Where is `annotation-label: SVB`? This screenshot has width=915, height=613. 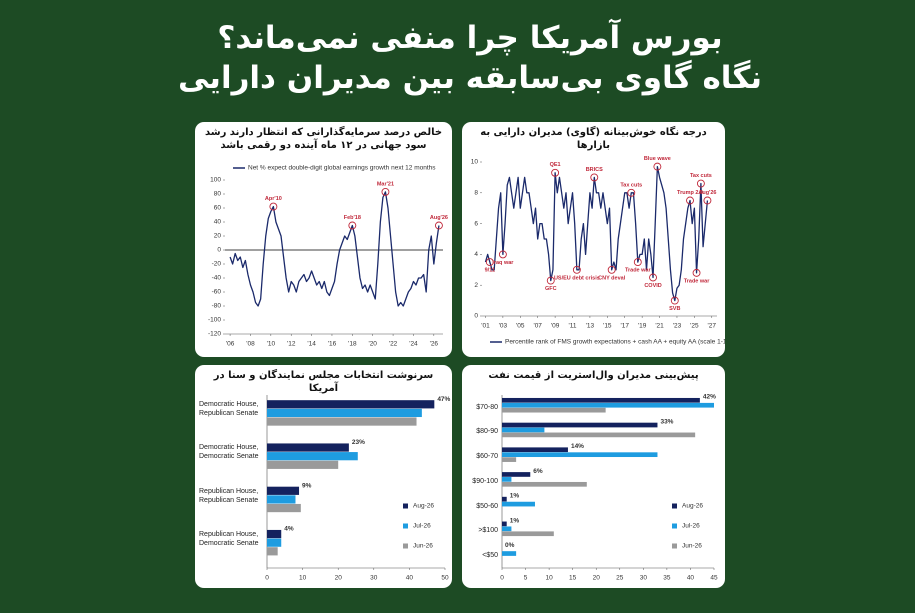 annotation-label: SVB is located at coordinates (674, 309).